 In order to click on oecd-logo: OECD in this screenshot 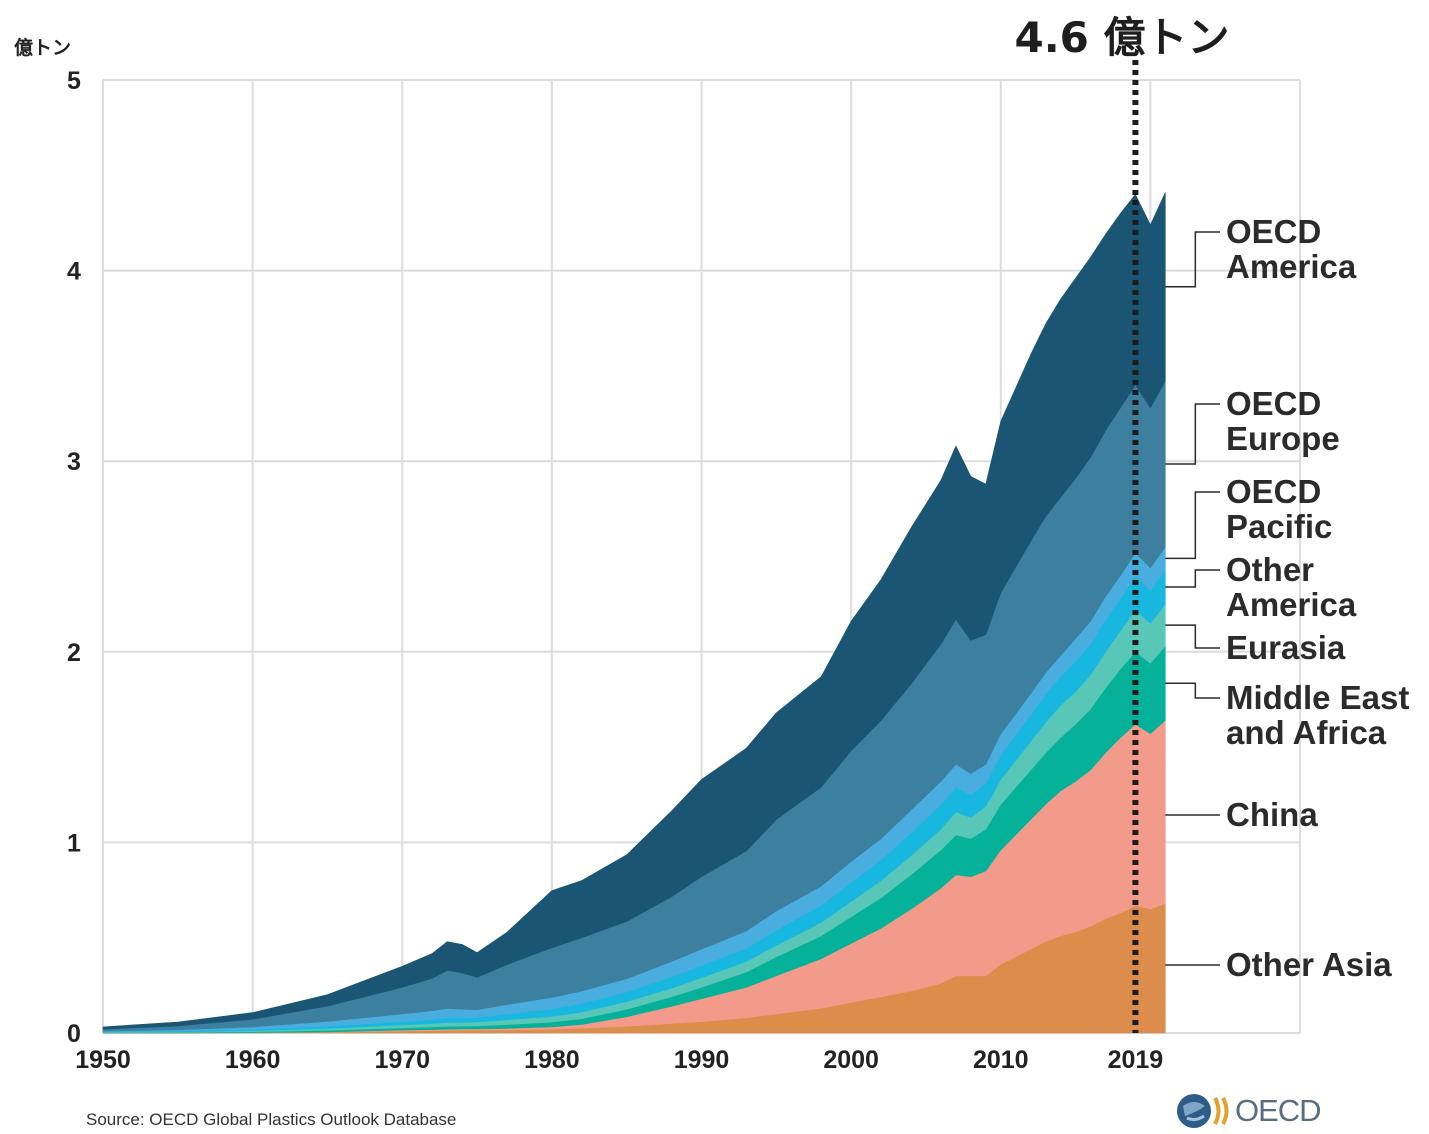, I will do `click(1248, 1111)`.